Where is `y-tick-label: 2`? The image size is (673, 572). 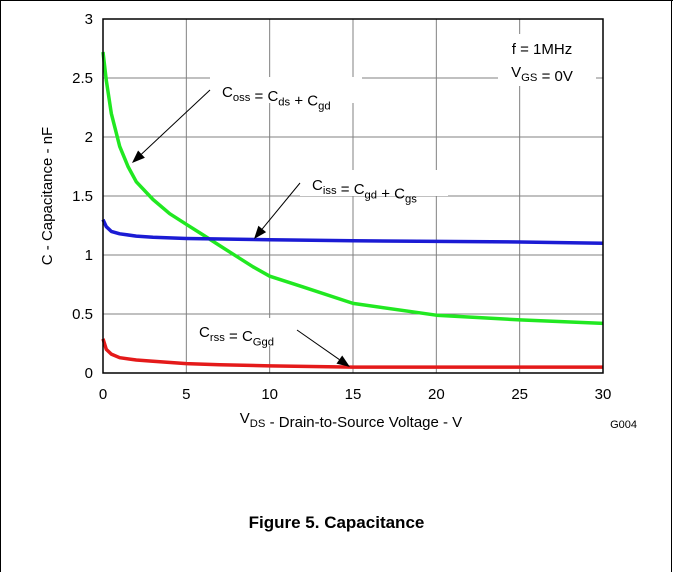
y-tick-label: 2 is located at coordinates (89, 137).